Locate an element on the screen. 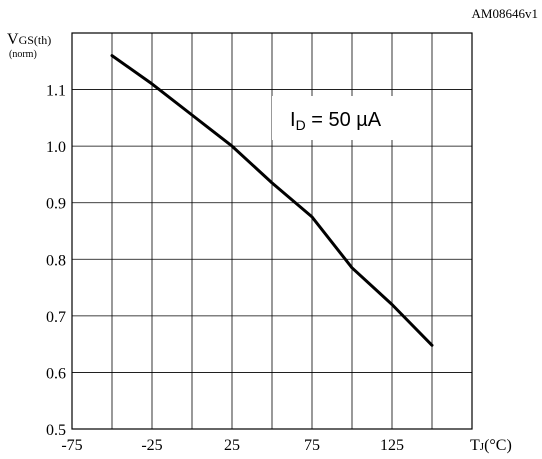  y-axis-label-sub: GS(th) is located at coordinates (35, 40).